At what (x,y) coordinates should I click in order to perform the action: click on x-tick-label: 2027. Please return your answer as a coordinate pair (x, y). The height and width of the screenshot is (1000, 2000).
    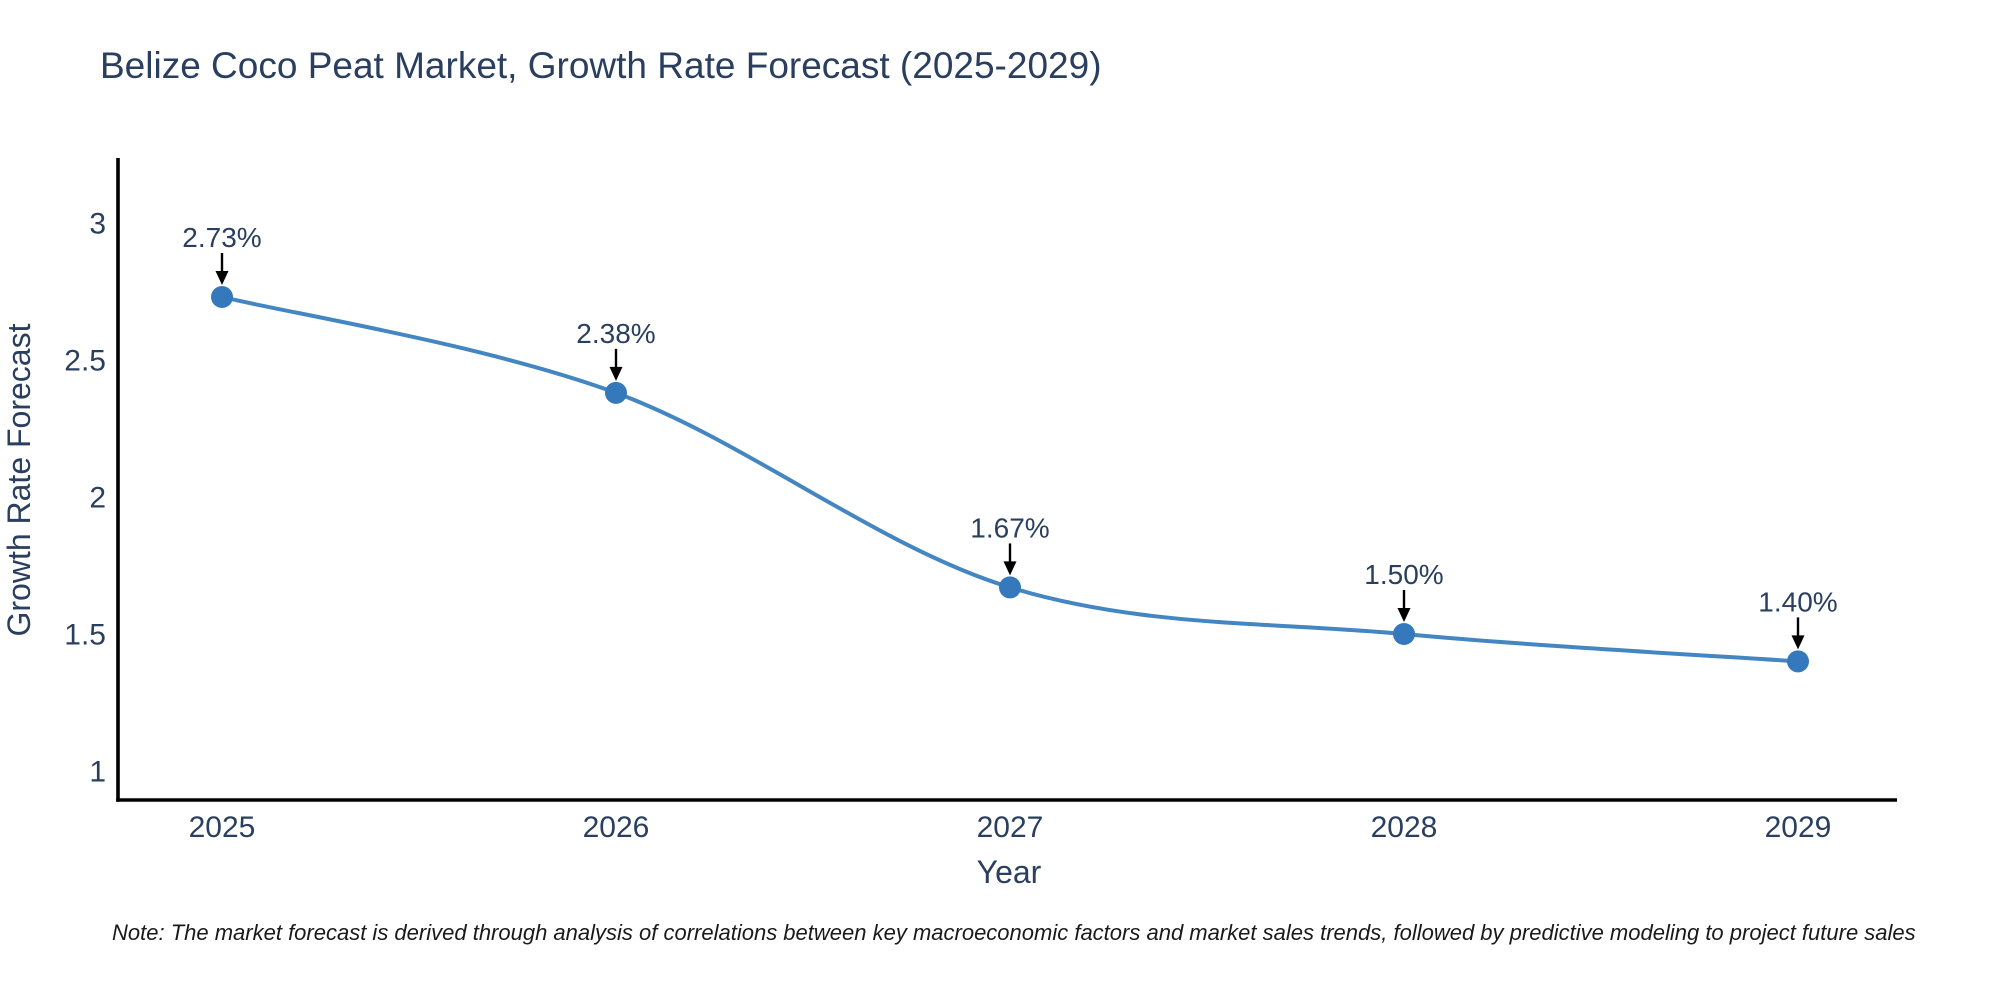
    Looking at the image, I should click on (1010, 827).